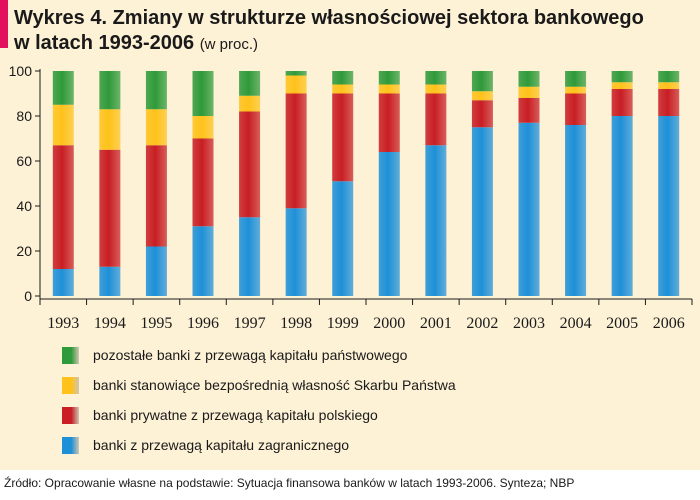 This screenshot has height=500, width=700. What do you see at coordinates (70, 385) in the screenshot?
I see `legend-swatch-state-treasury` at bounding box center [70, 385].